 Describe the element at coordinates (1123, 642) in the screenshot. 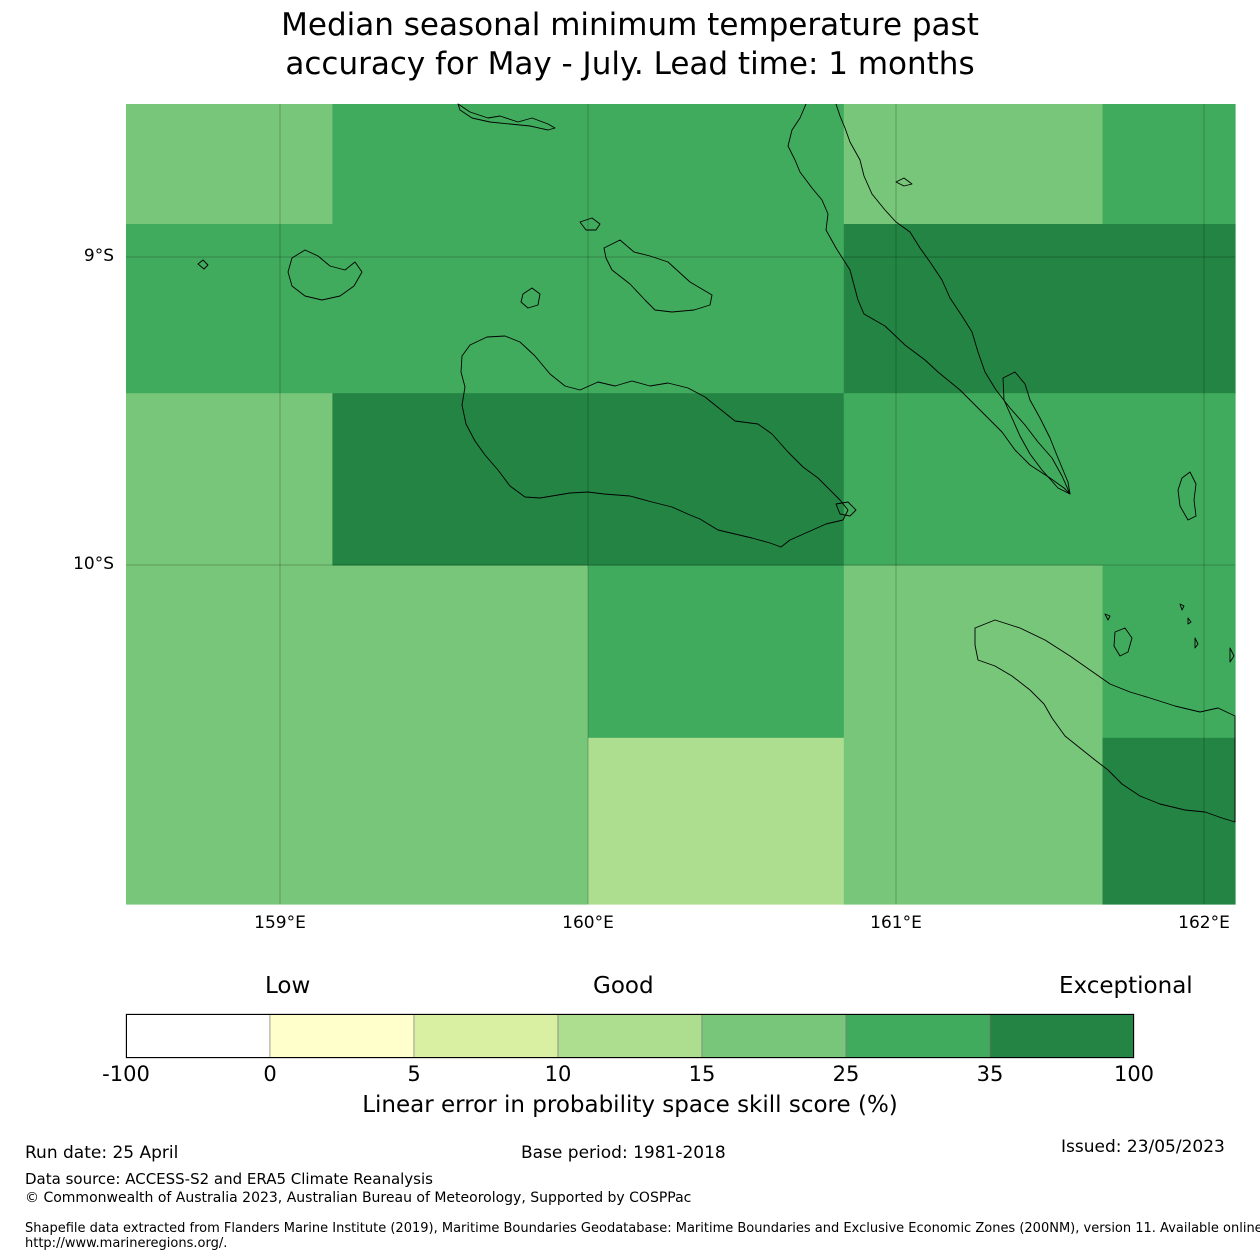

I see `coastline-ugi` at that location.